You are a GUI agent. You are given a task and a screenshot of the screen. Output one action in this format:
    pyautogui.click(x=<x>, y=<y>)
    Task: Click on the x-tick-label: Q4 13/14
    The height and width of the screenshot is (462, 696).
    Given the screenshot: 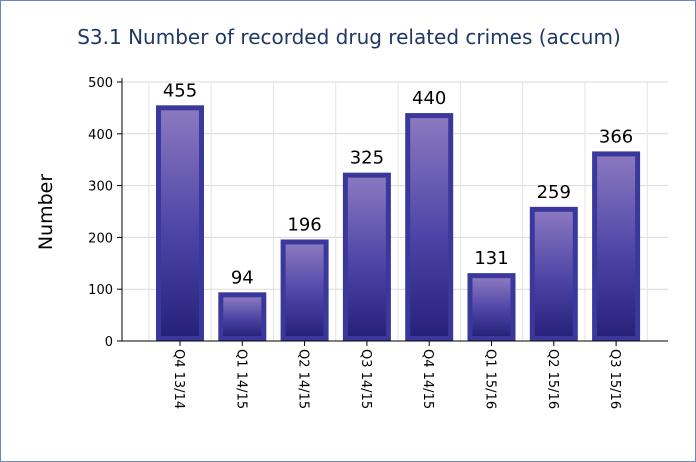 What is the action you would take?
    pyautogui.click(x=178, y=379)
    